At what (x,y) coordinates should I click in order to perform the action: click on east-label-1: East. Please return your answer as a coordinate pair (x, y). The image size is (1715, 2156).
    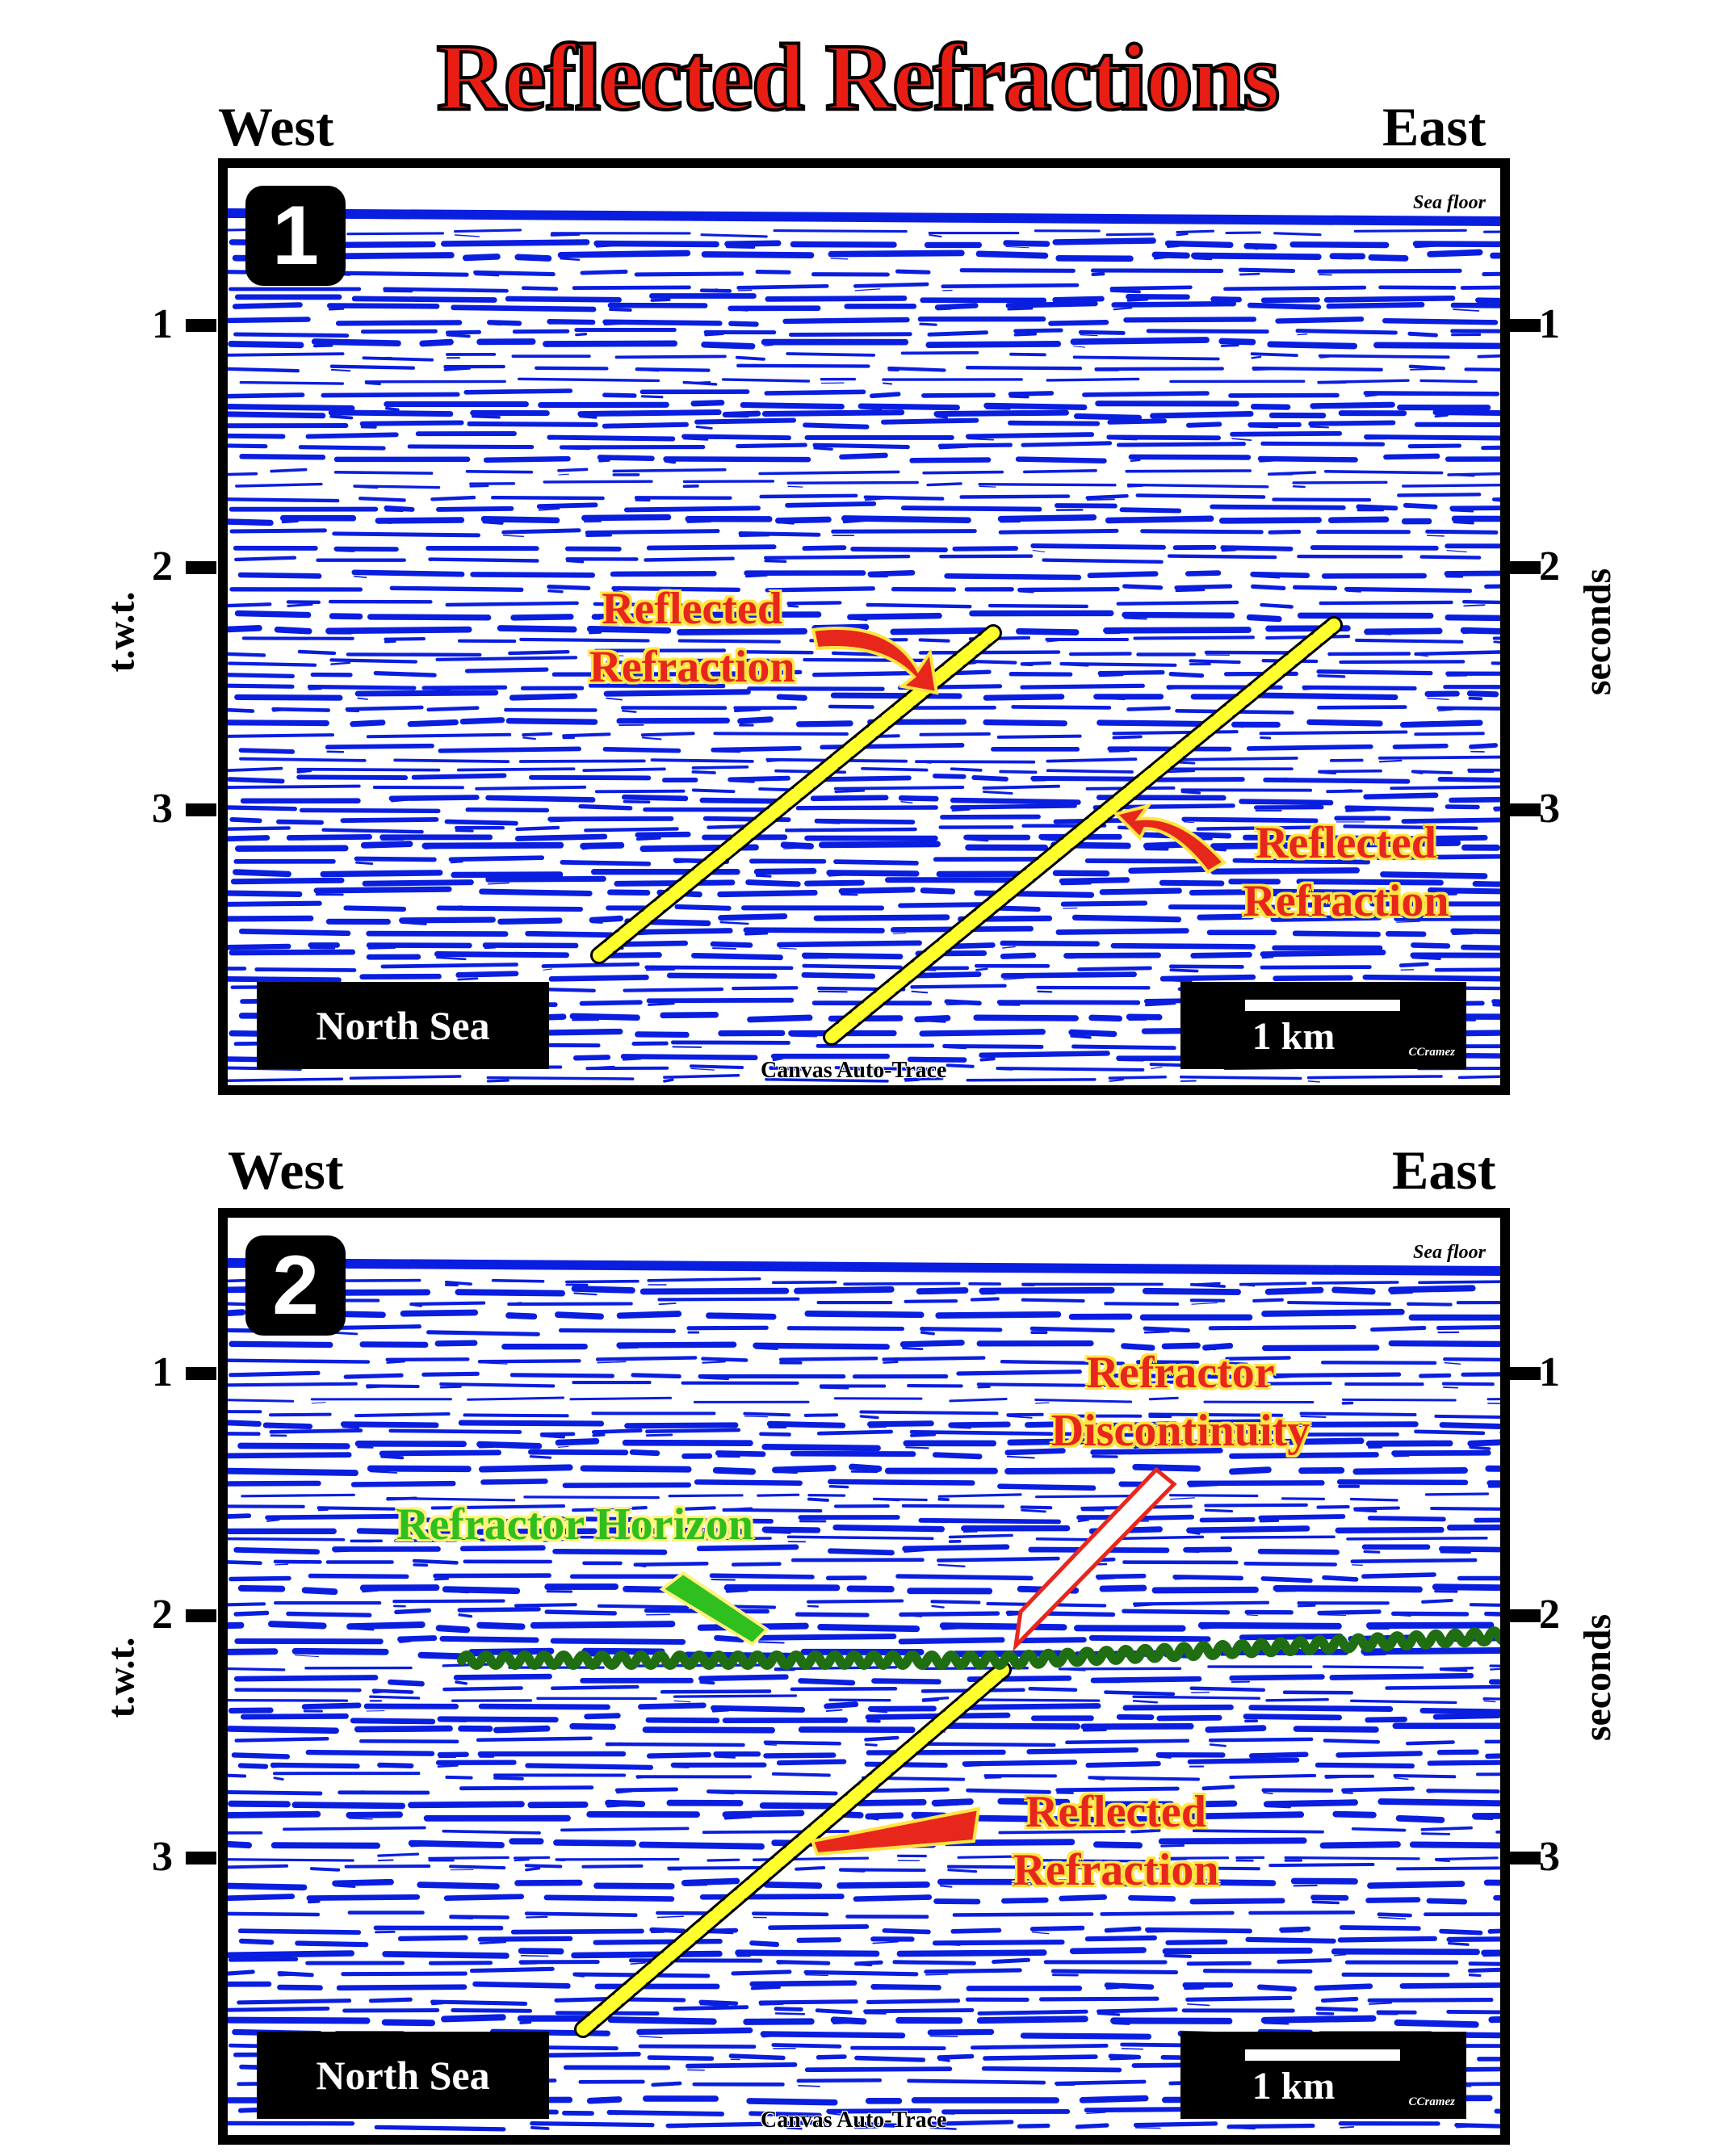
    Looking at the image, I should click on (1434, 126).